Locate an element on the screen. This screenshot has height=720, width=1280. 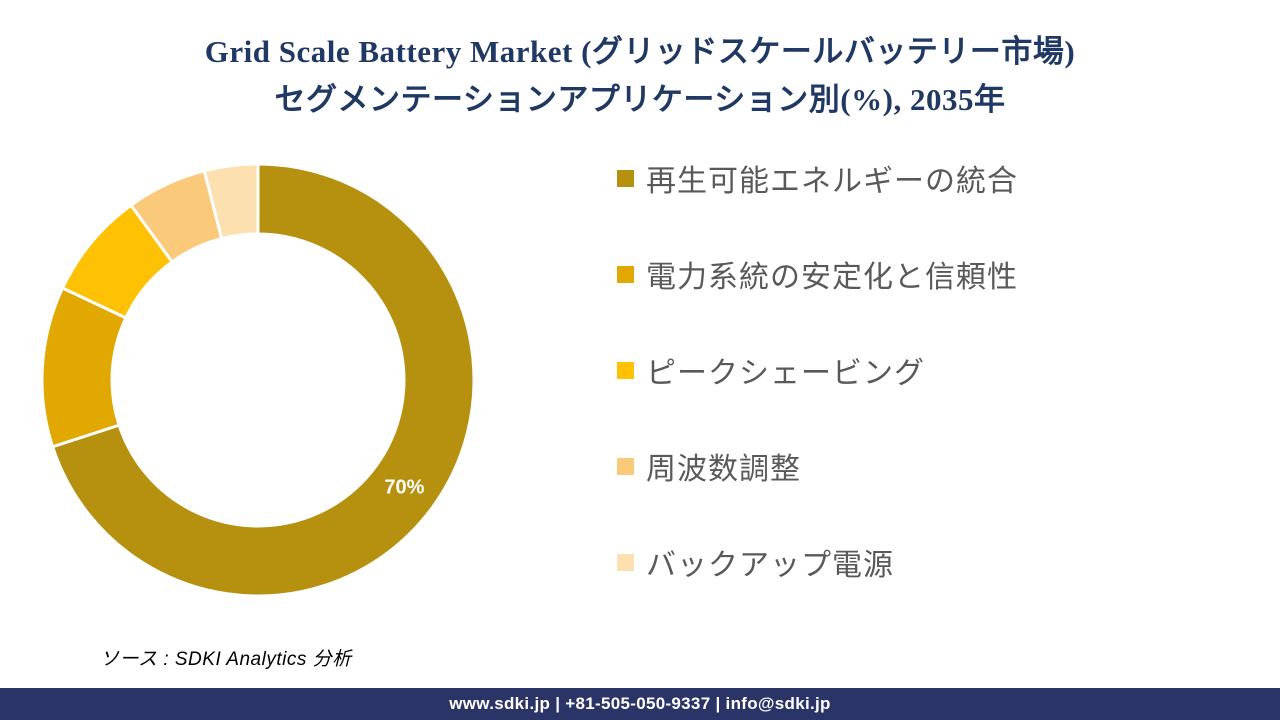
legend-item-frequency-regulation: 周波数調整 is located at coordinates (817, 468).